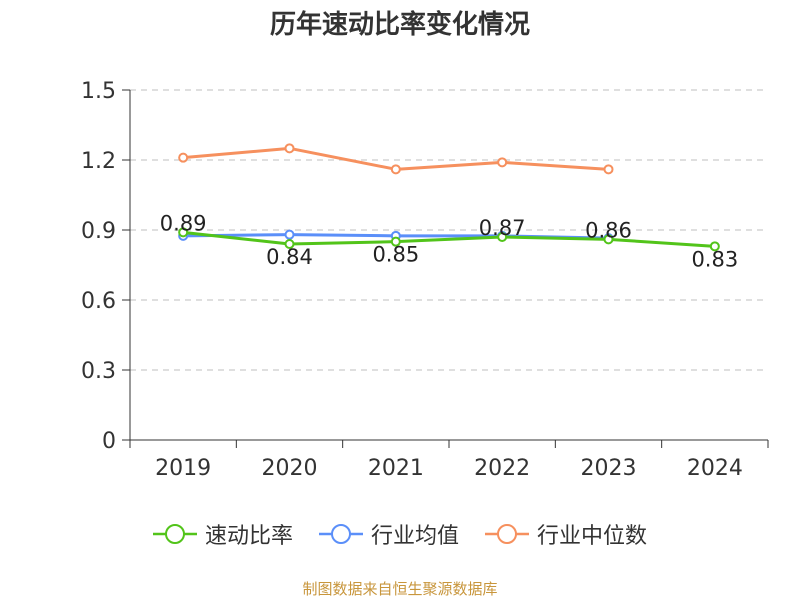 This screenshot has height=600, width=800. Describe the element at coordinates (609, 468) in the screenshot. I see `x-tick-label: 2023` at that location.